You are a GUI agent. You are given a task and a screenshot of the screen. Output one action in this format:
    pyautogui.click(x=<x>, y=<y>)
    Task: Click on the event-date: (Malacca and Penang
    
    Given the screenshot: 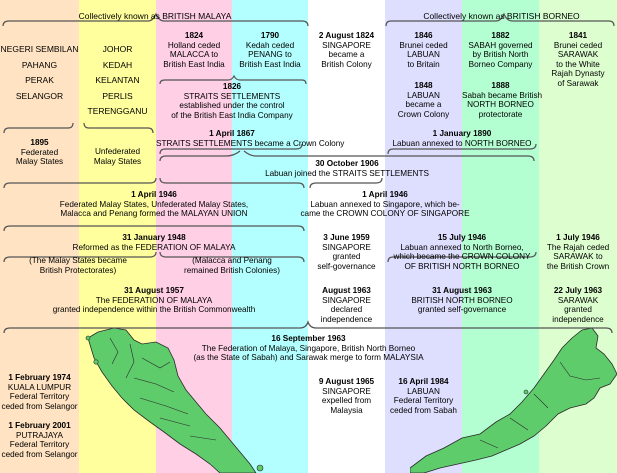 What is the action you would take?
    pyautogui.click(x=232, y=260)
    